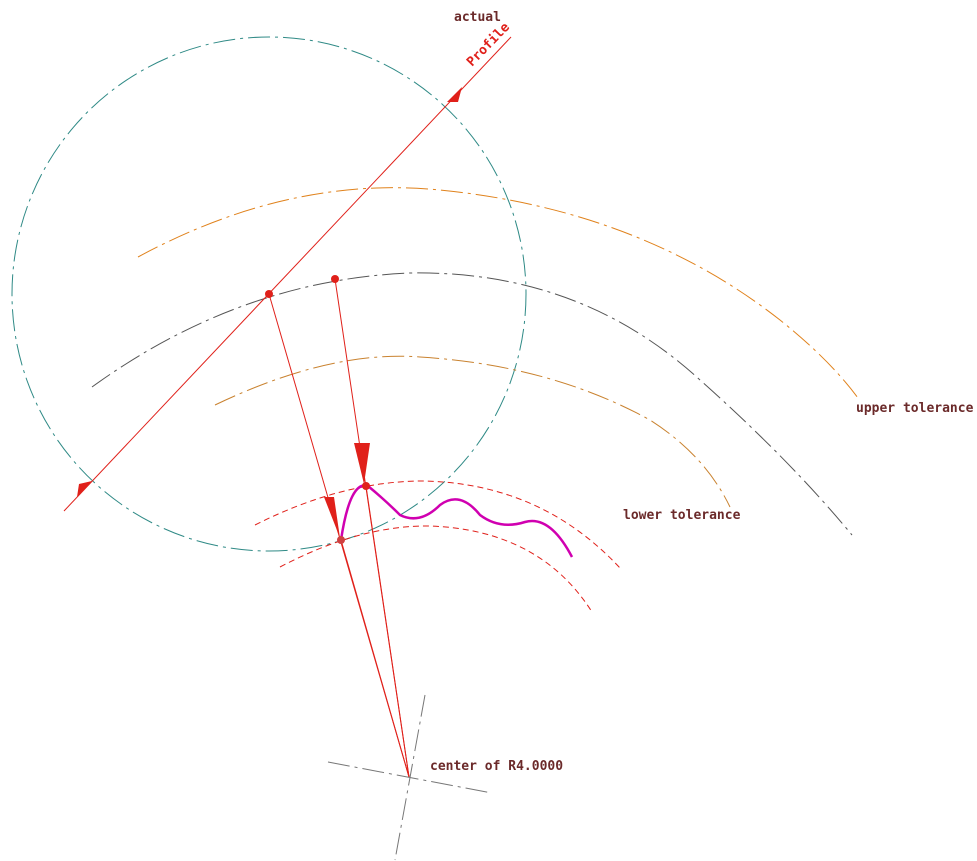 This screenshot has height=861, width=977. Describe the element at coordinates (472, 431) in the screenshot. I see `lower-tolerance-arc` at that location.